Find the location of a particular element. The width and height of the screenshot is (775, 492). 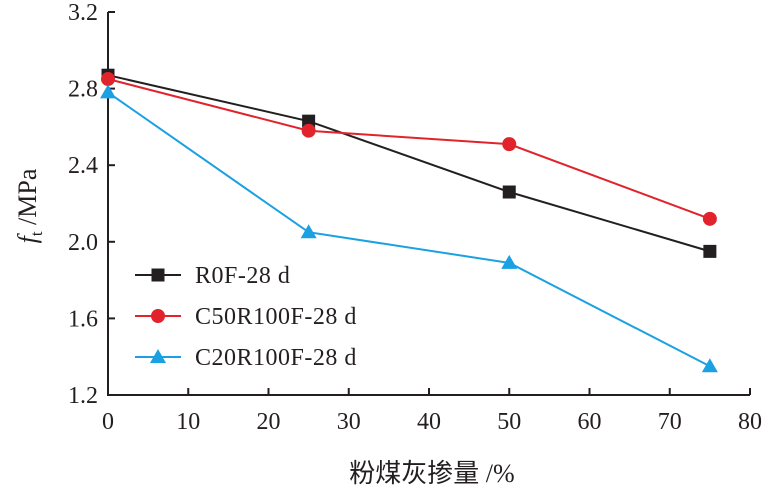

legend-item: R0F-28 d is located at coordinates (212, 276).